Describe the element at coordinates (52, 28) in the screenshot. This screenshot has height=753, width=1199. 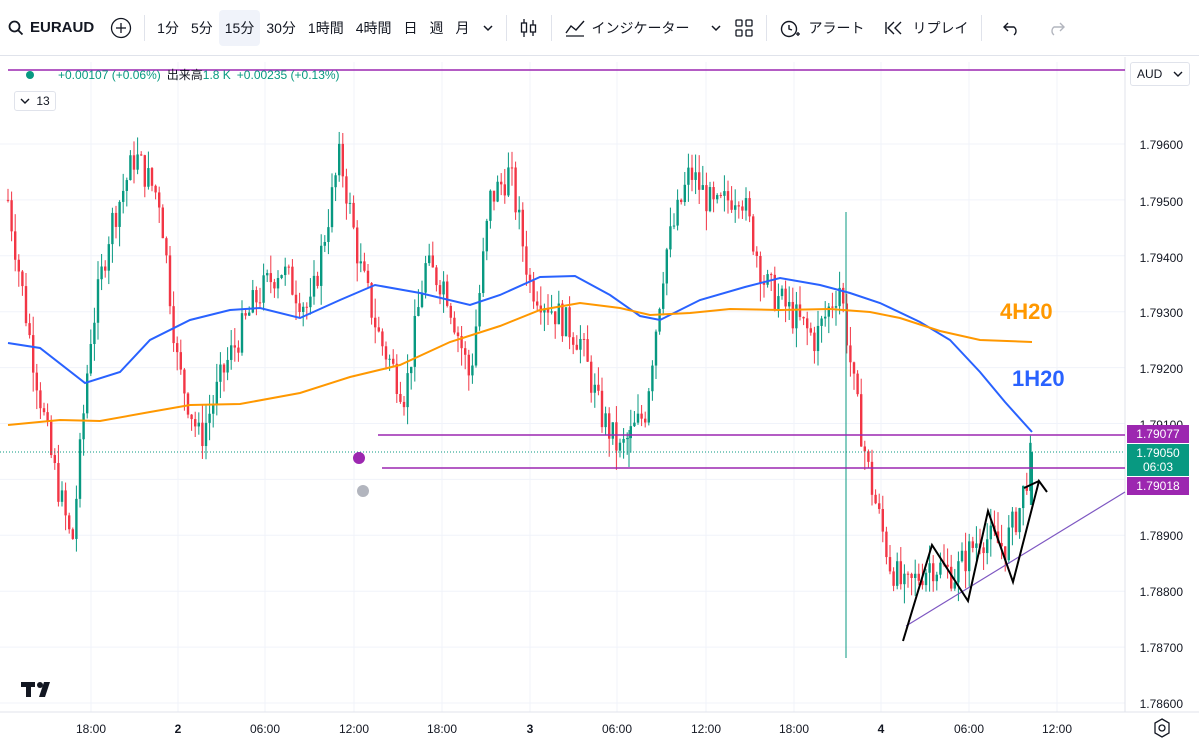
I see `symbol-search-button: EURAUD` at that location.